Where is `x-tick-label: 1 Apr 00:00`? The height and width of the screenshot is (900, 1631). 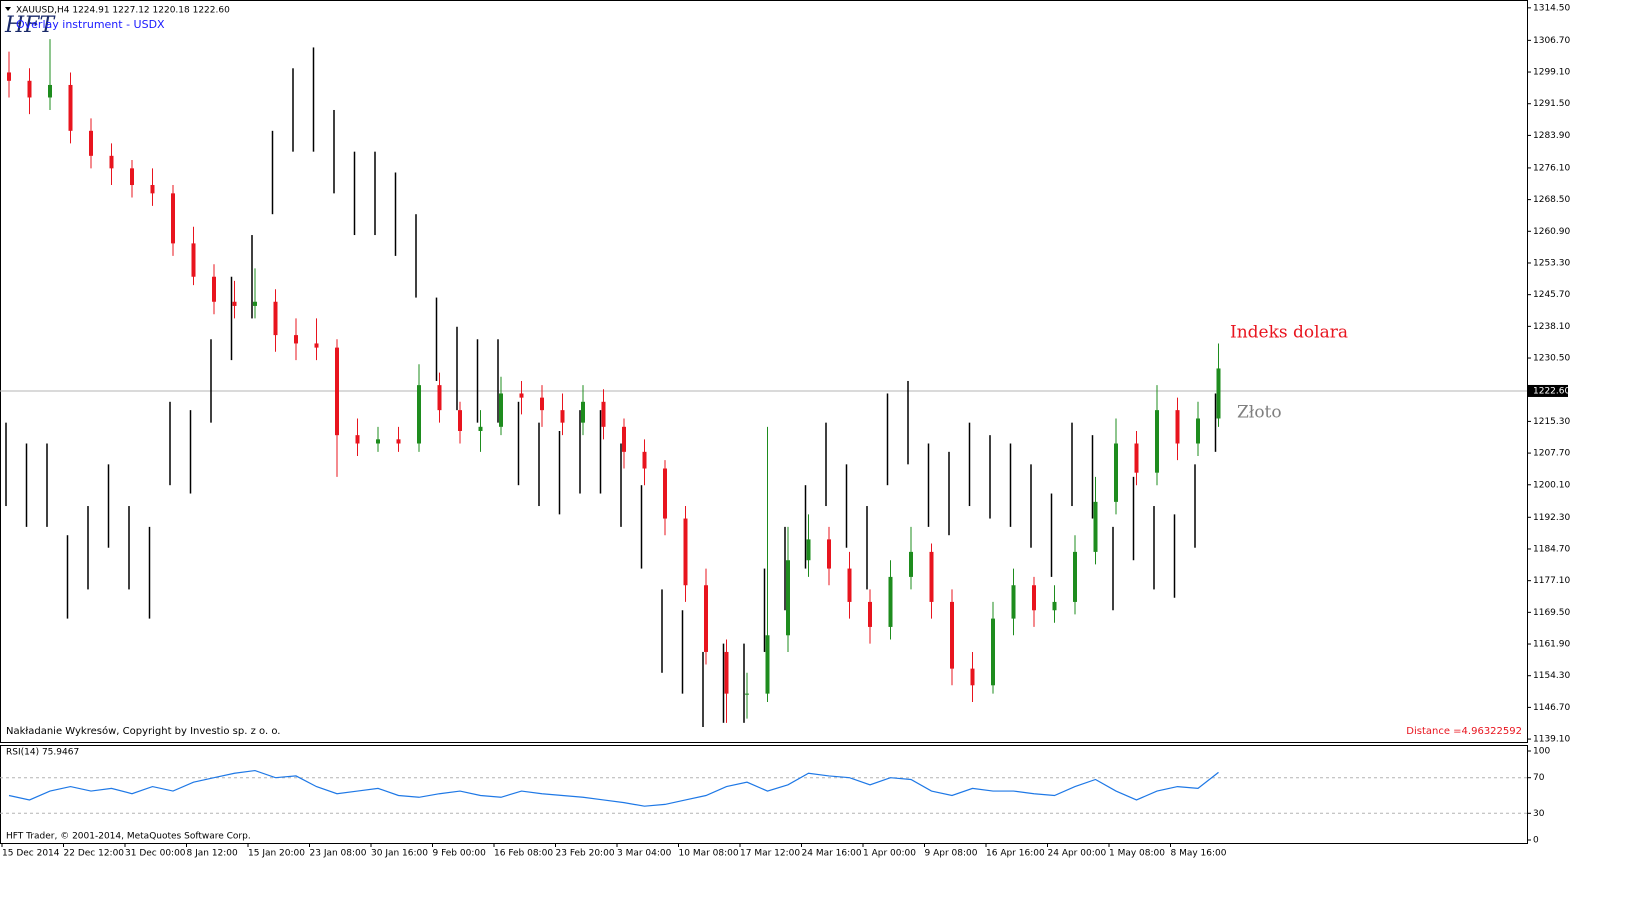 x-tick-label: 1 Apr 00:00 is located at coordinates (889, 854).